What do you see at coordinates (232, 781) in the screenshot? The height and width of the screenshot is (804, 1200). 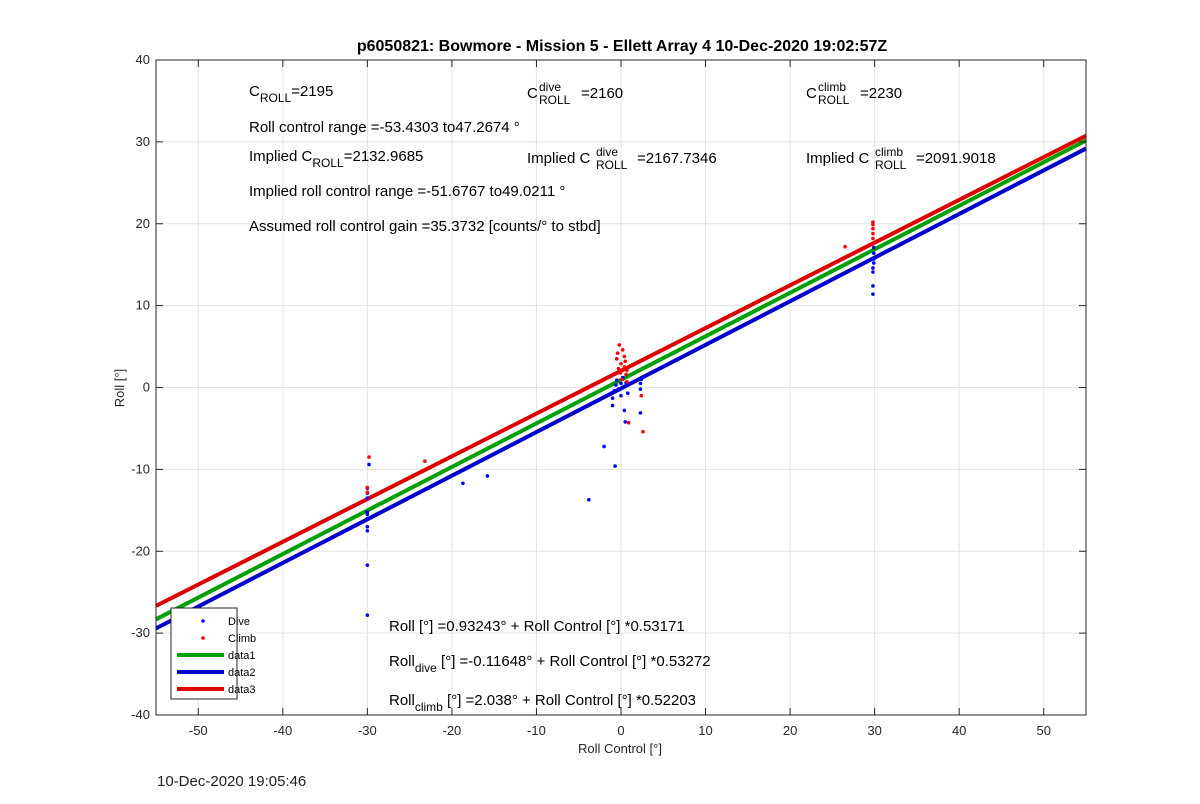 I see `footer-timestamp: 10-Dec-2020 19:05:46` at bounding box center [232, 781].